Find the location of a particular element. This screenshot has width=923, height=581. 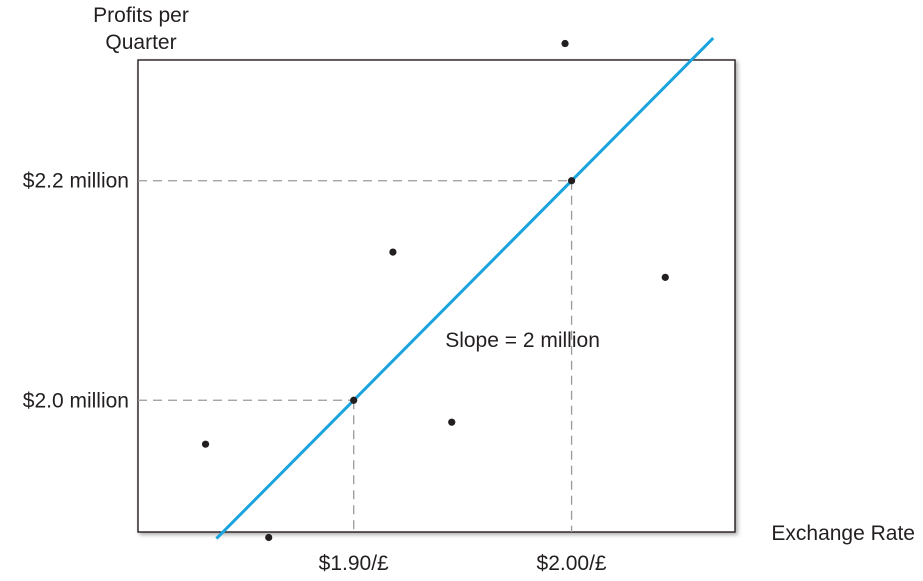

slope-annotation: Slope = 2 million is located at coordinates (522, 340).